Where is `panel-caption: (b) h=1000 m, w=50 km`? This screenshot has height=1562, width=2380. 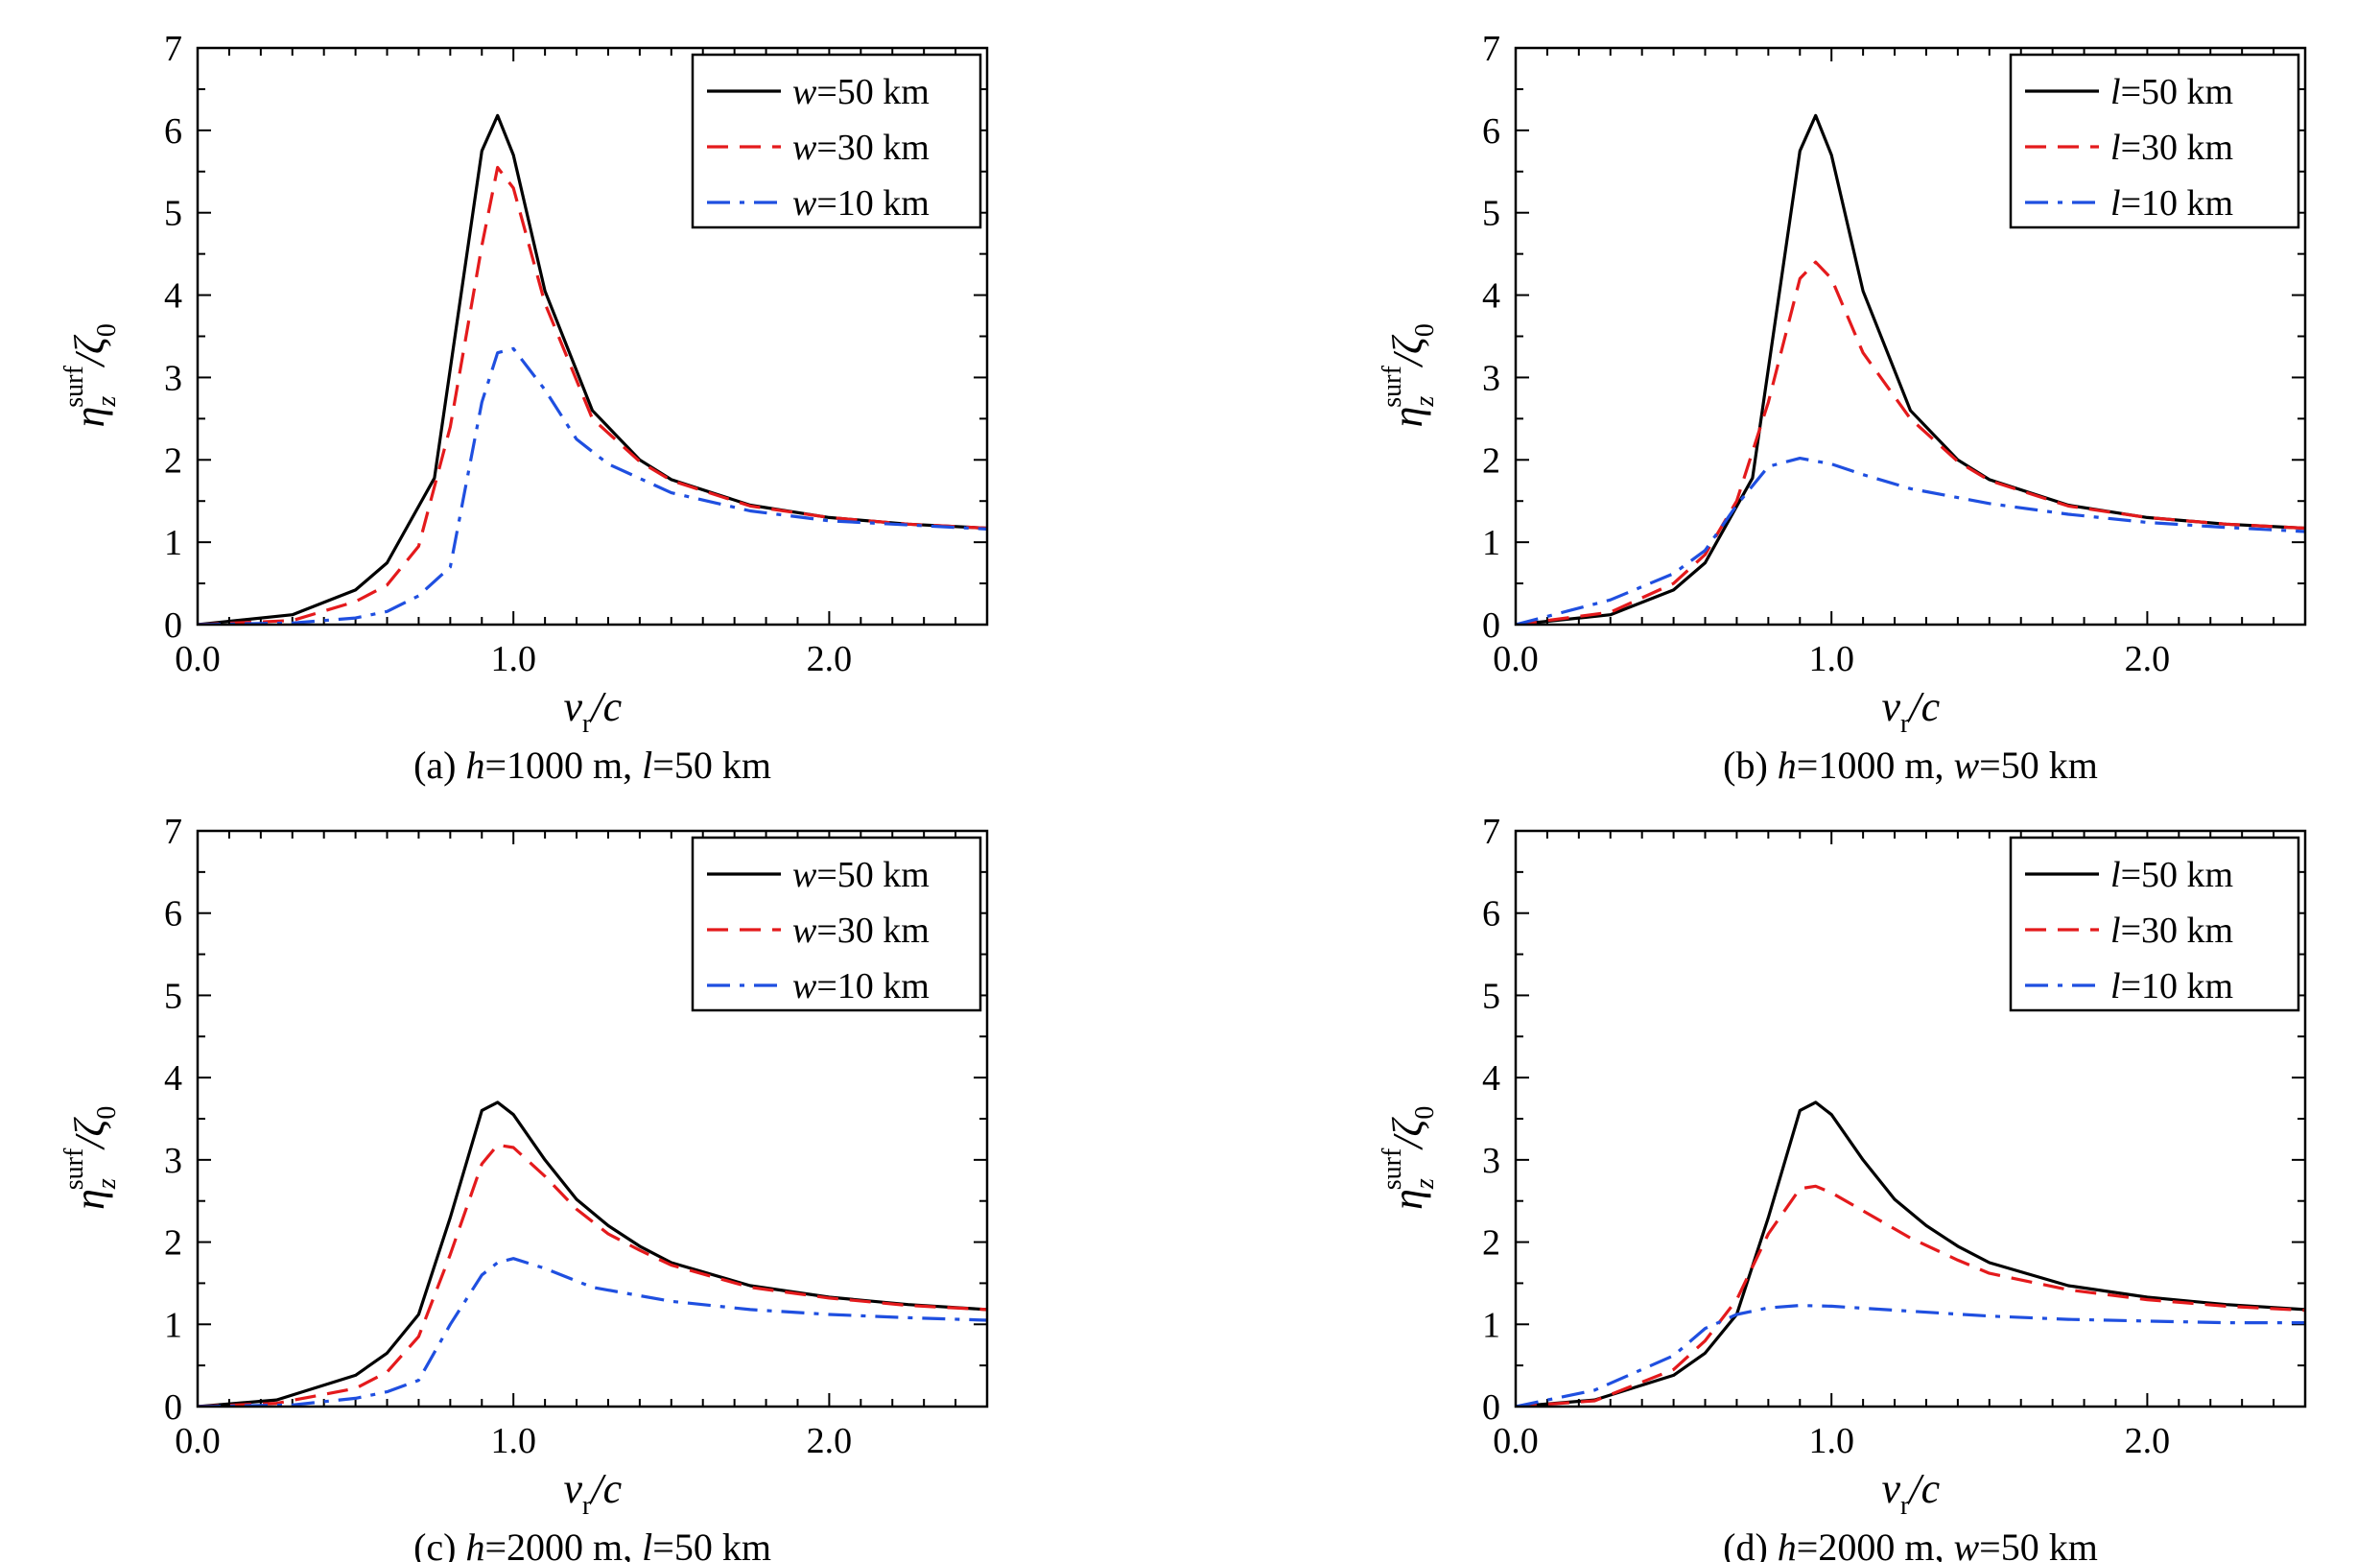
panel-caption: (b) h=1000 m, w=50 km is located at coordinates (1911, 765).